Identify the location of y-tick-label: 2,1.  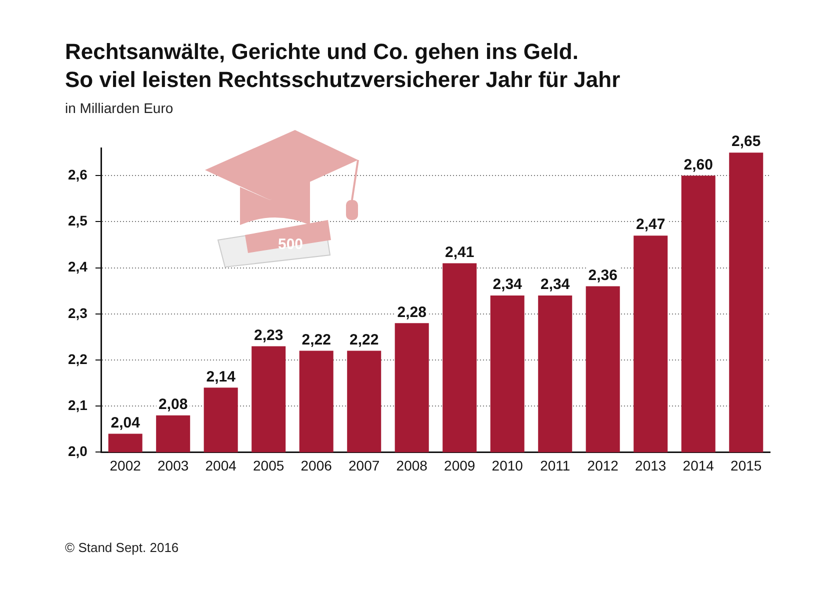
(78, 404).